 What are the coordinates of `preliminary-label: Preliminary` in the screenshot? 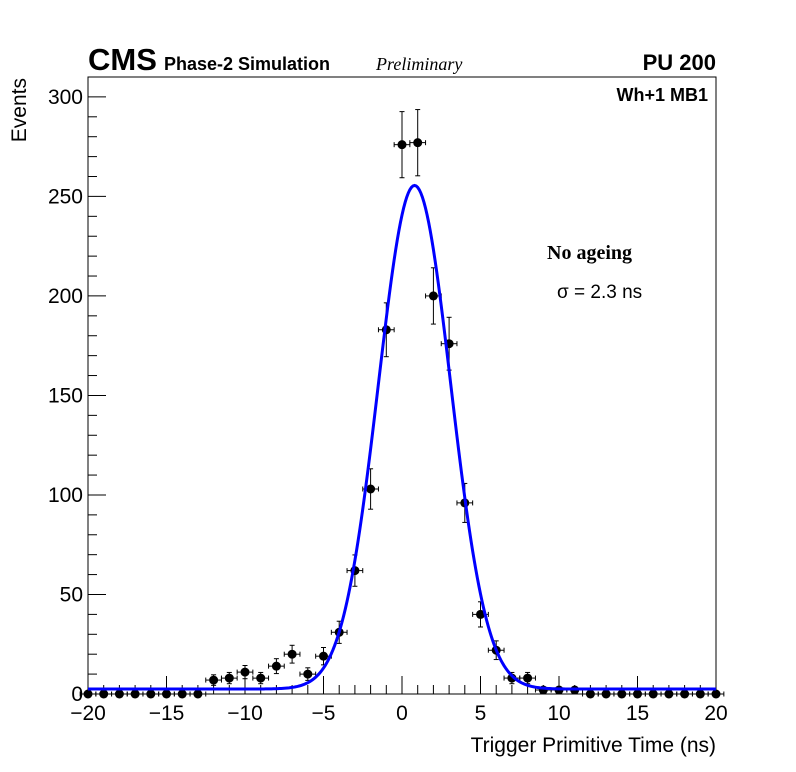 It's located at (418, 64).